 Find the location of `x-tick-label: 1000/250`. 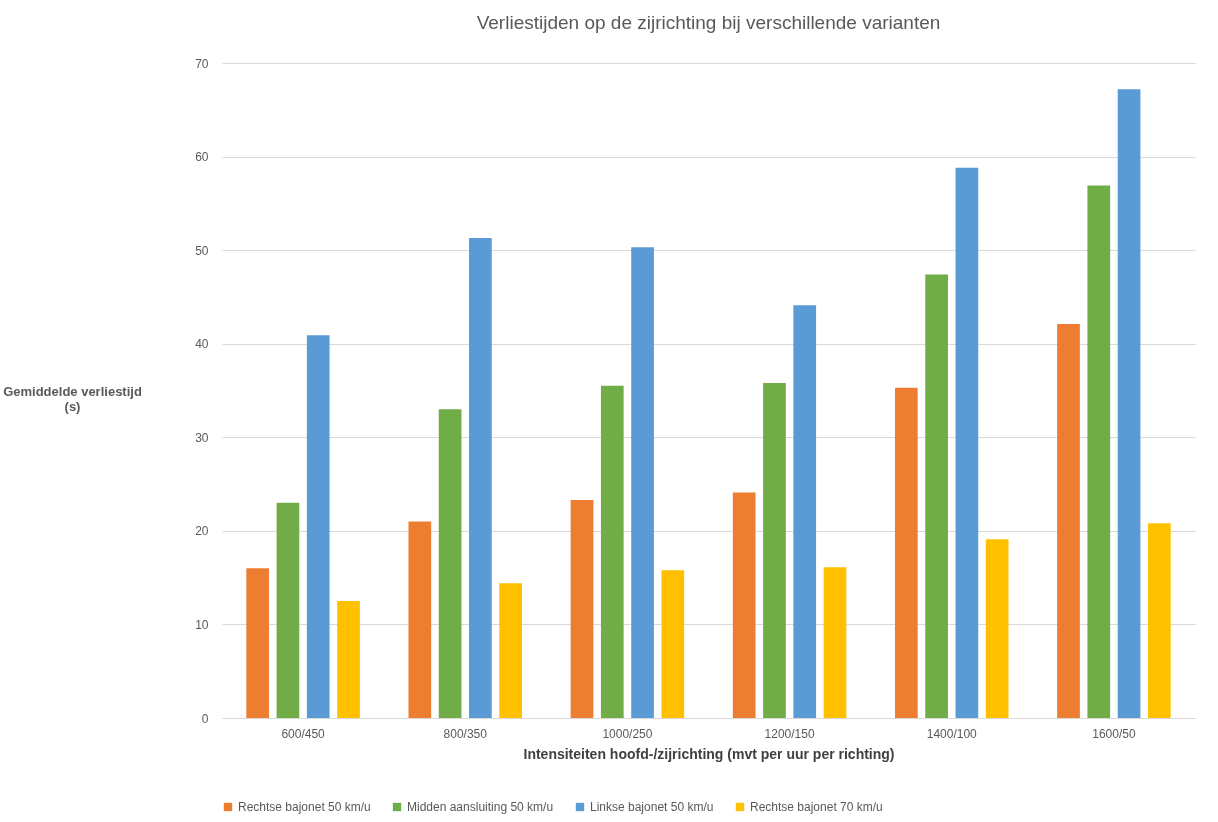

x-tick-label: 1000/250 is located at coordinates (627, 733).